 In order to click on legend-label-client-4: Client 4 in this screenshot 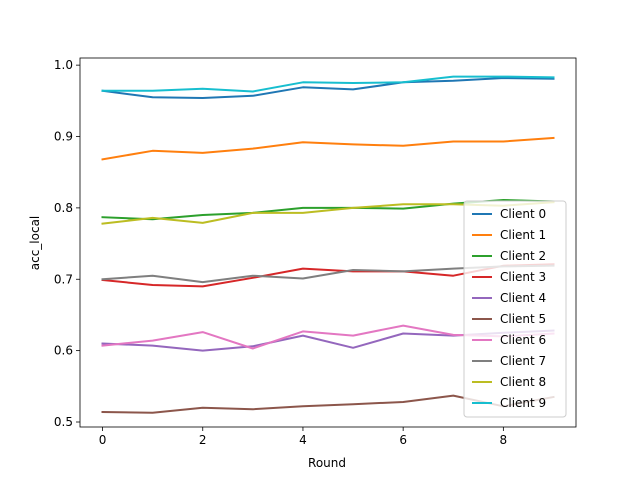, I will do `click(523, 298)`.